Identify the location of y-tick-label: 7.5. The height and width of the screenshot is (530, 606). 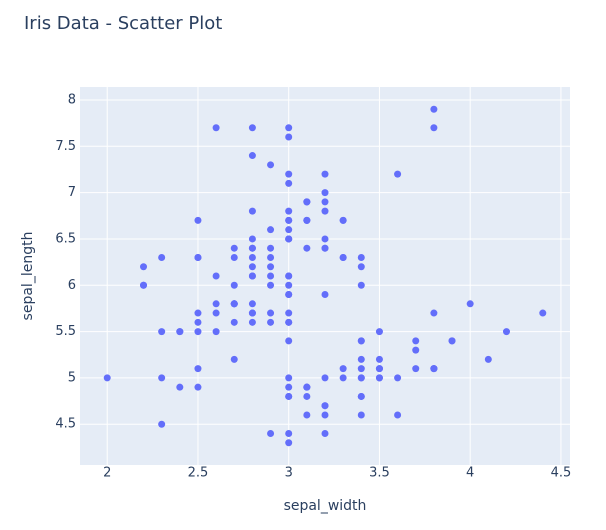
(65, 146).